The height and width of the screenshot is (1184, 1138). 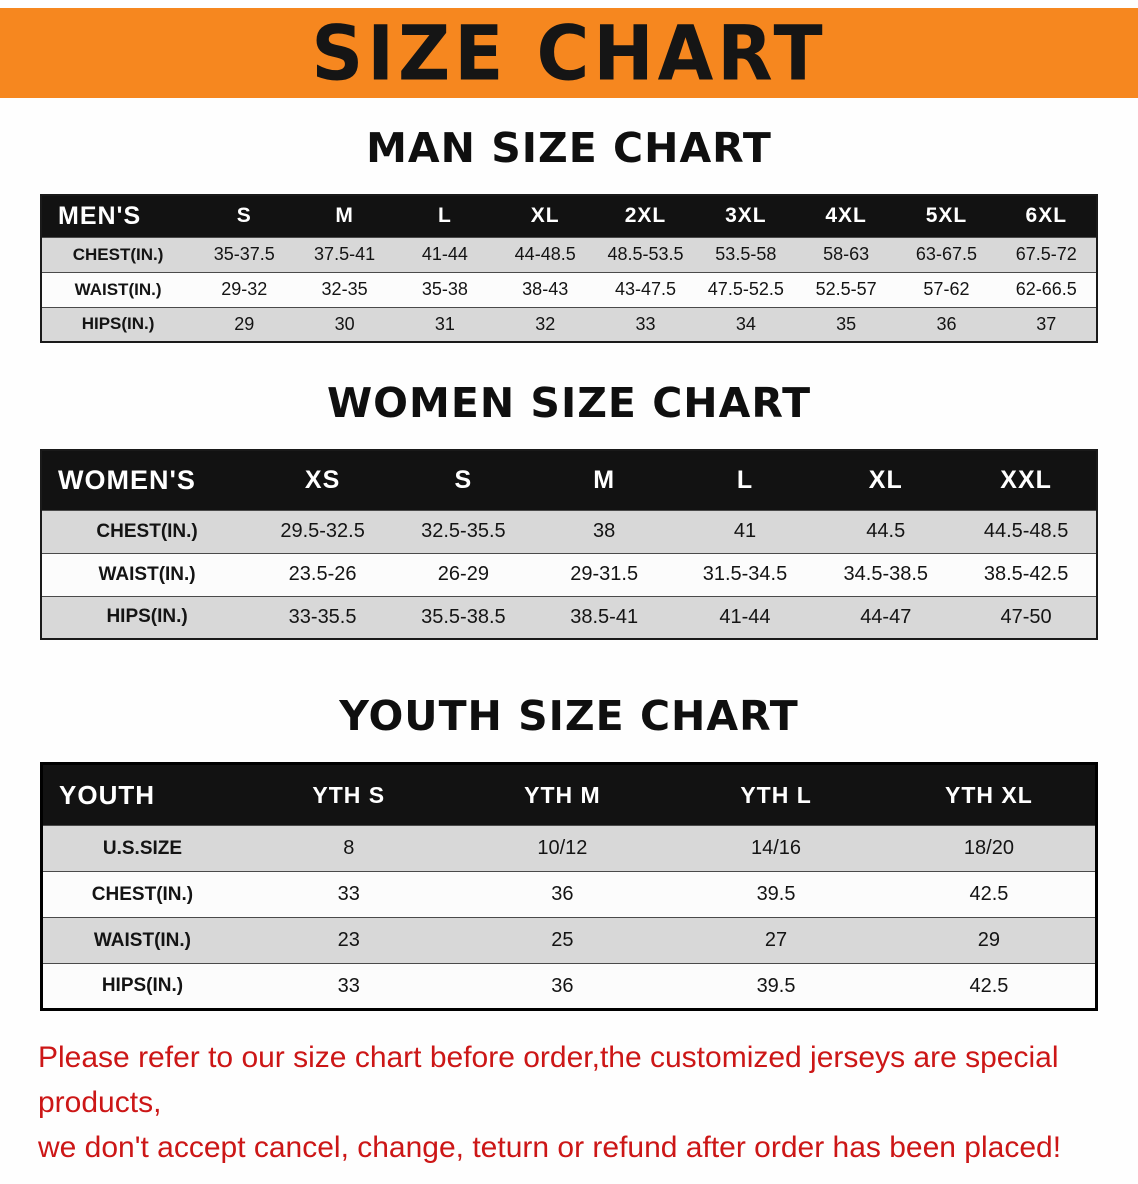 I want to click on value-cell: 67.5-72, so click(x=1046, y=254).